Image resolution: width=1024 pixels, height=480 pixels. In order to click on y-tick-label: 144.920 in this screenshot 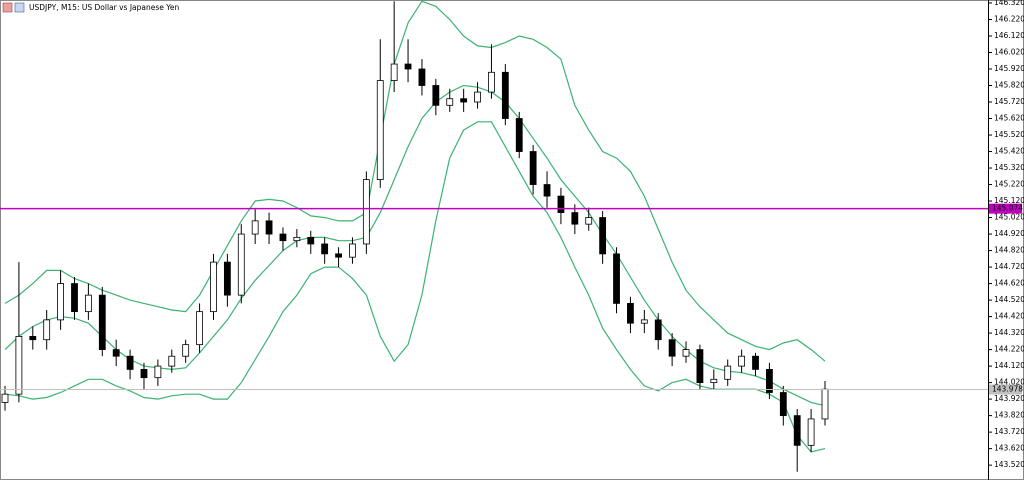, I will do `click(1009, 233)`.